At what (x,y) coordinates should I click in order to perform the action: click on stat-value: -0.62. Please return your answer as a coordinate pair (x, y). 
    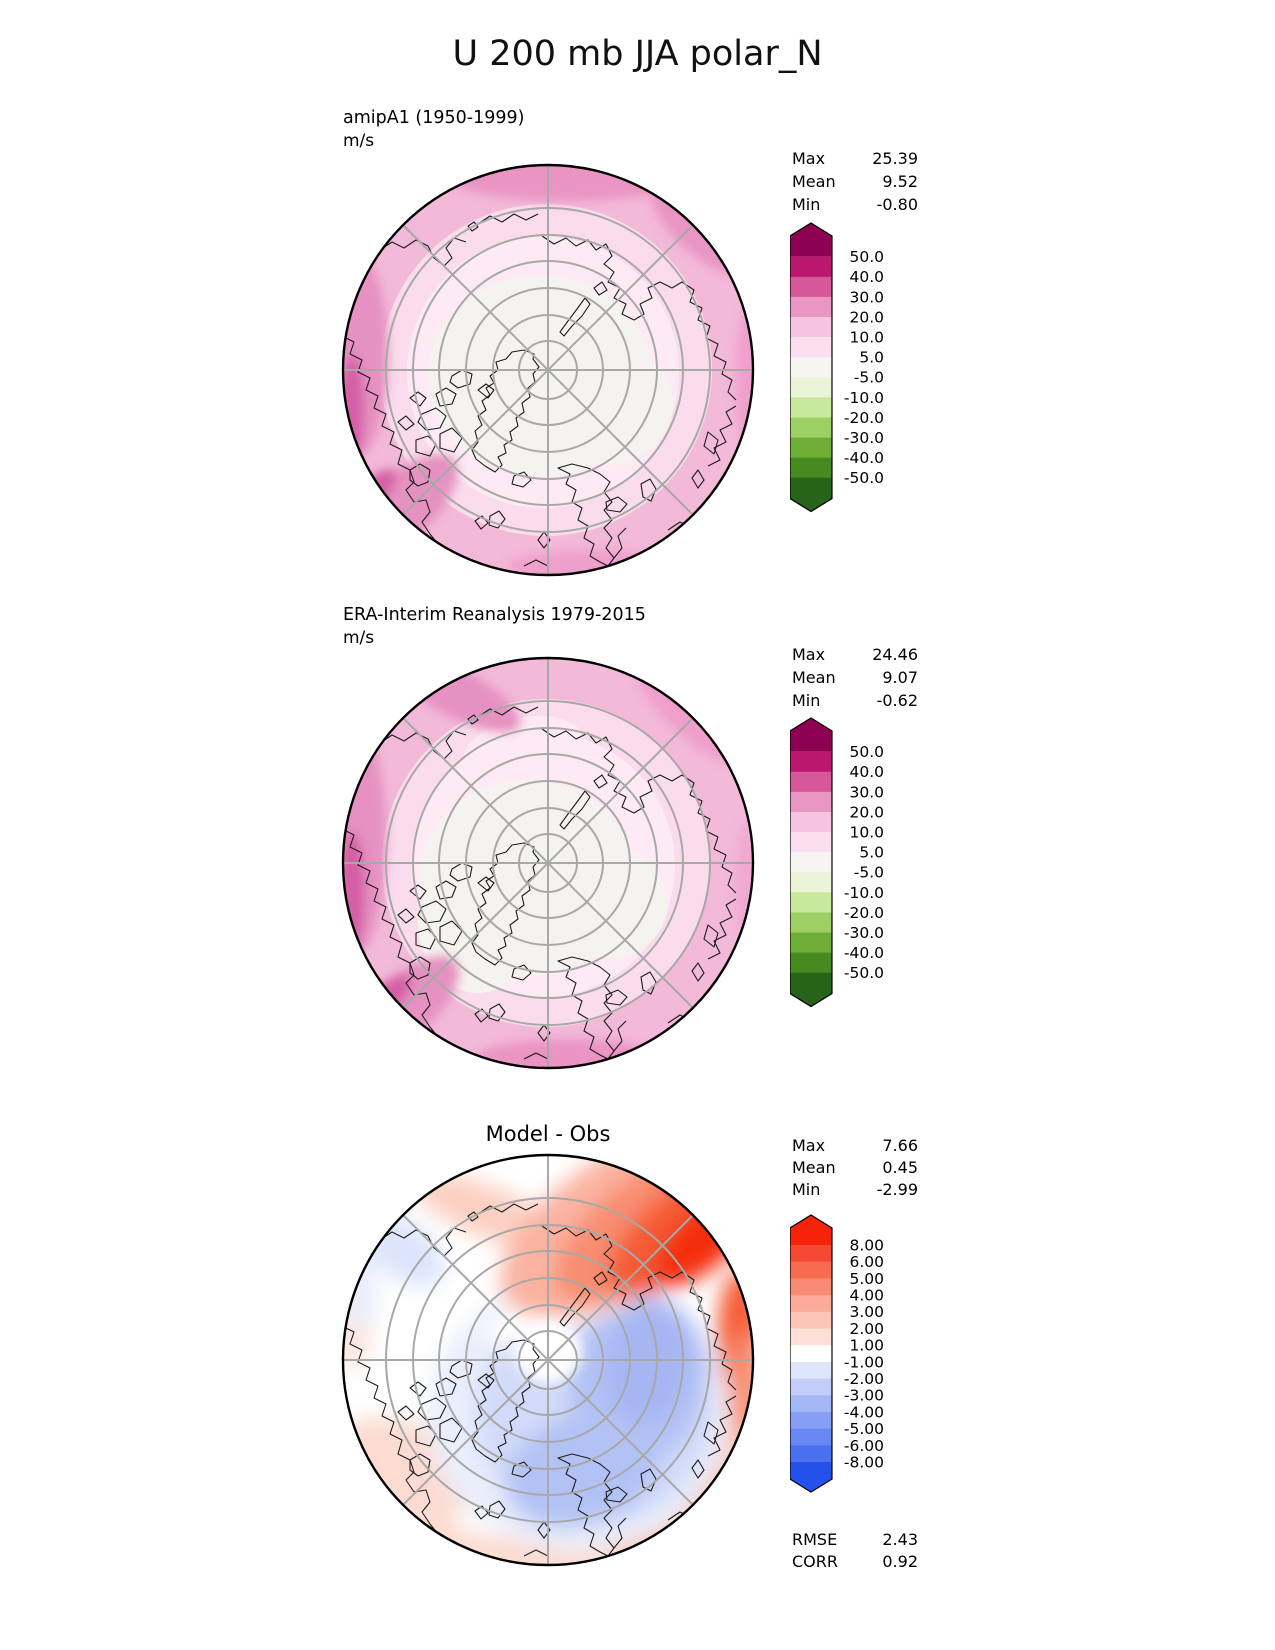
    Looking at the image, I should click on (897, 700).